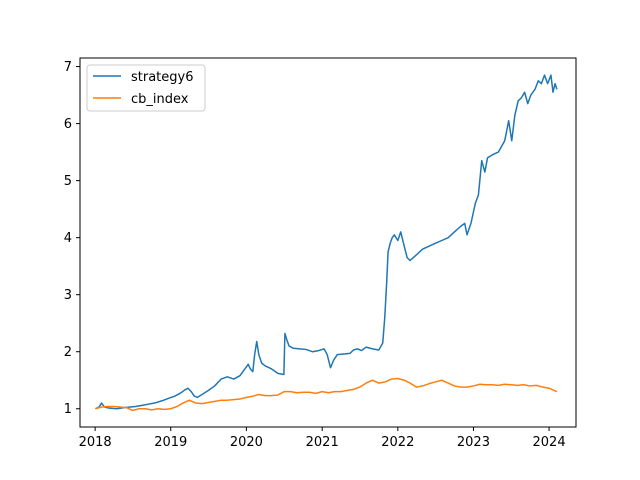 The height and width of the screenshot is (480, 640). I want to click on y-tick-label: 2, so click(68, 352).